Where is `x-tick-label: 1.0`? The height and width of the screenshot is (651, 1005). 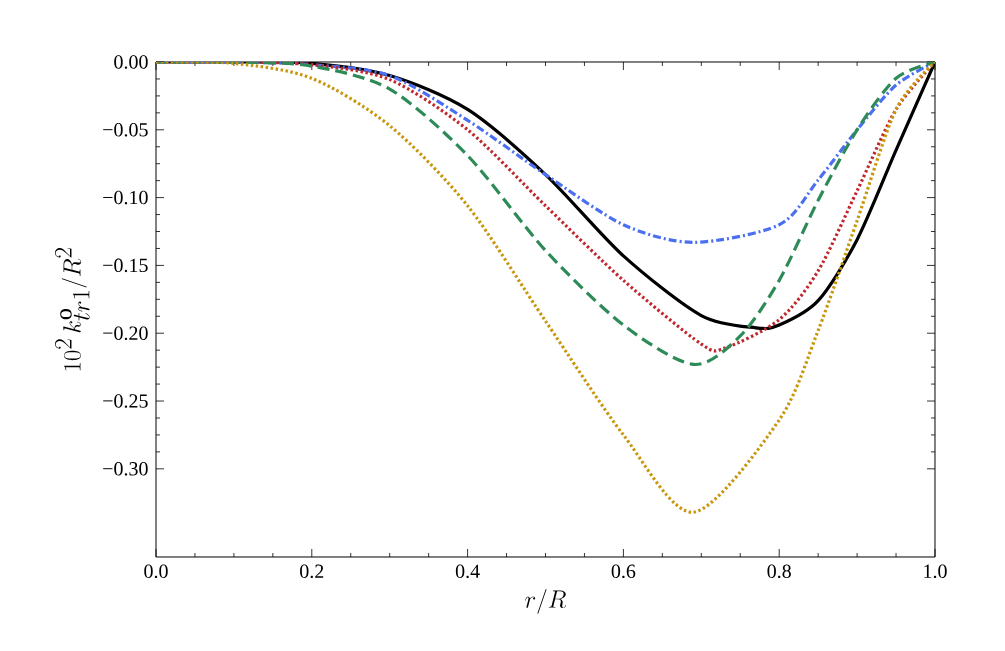
x-tick-label: 1.0 is located at coordinates (935, 571).